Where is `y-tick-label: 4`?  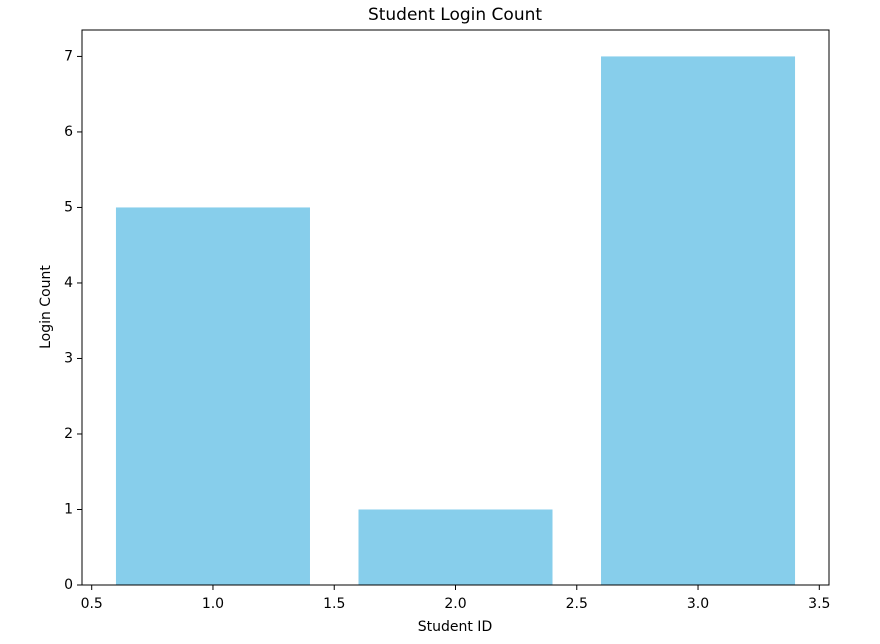 y-tick-label: 4 is located at coordinates (68, 283).